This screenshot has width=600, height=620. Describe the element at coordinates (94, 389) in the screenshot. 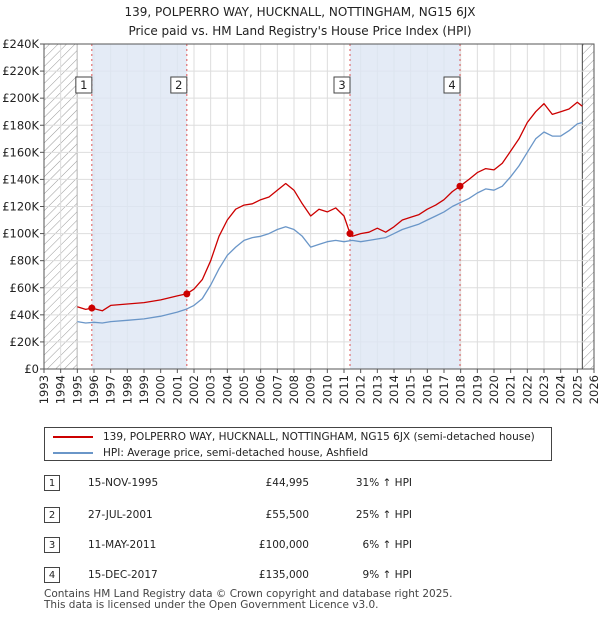

I see `x-tick-label: 1996` at that location.